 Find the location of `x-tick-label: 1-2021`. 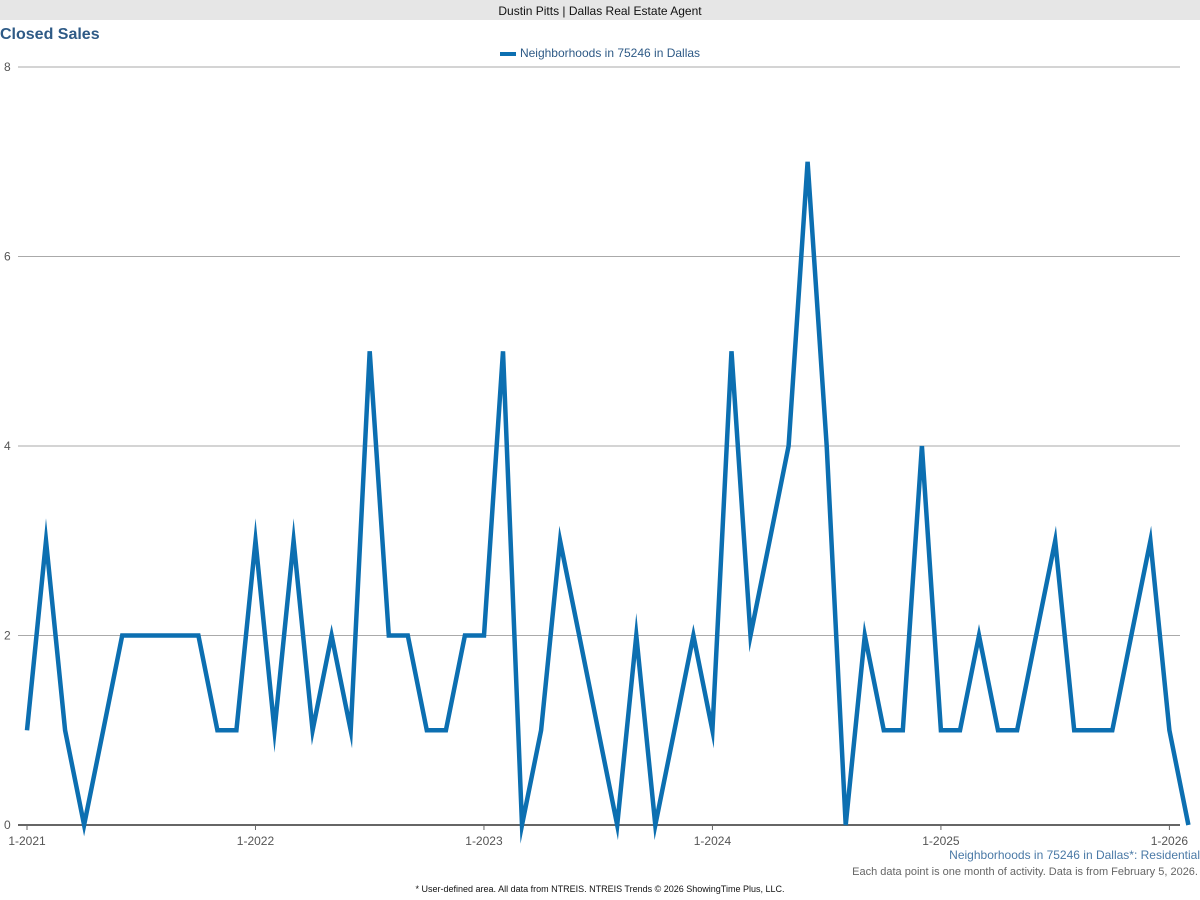

x-tick-label: 1-2021 is located at coordinates (27, 841).